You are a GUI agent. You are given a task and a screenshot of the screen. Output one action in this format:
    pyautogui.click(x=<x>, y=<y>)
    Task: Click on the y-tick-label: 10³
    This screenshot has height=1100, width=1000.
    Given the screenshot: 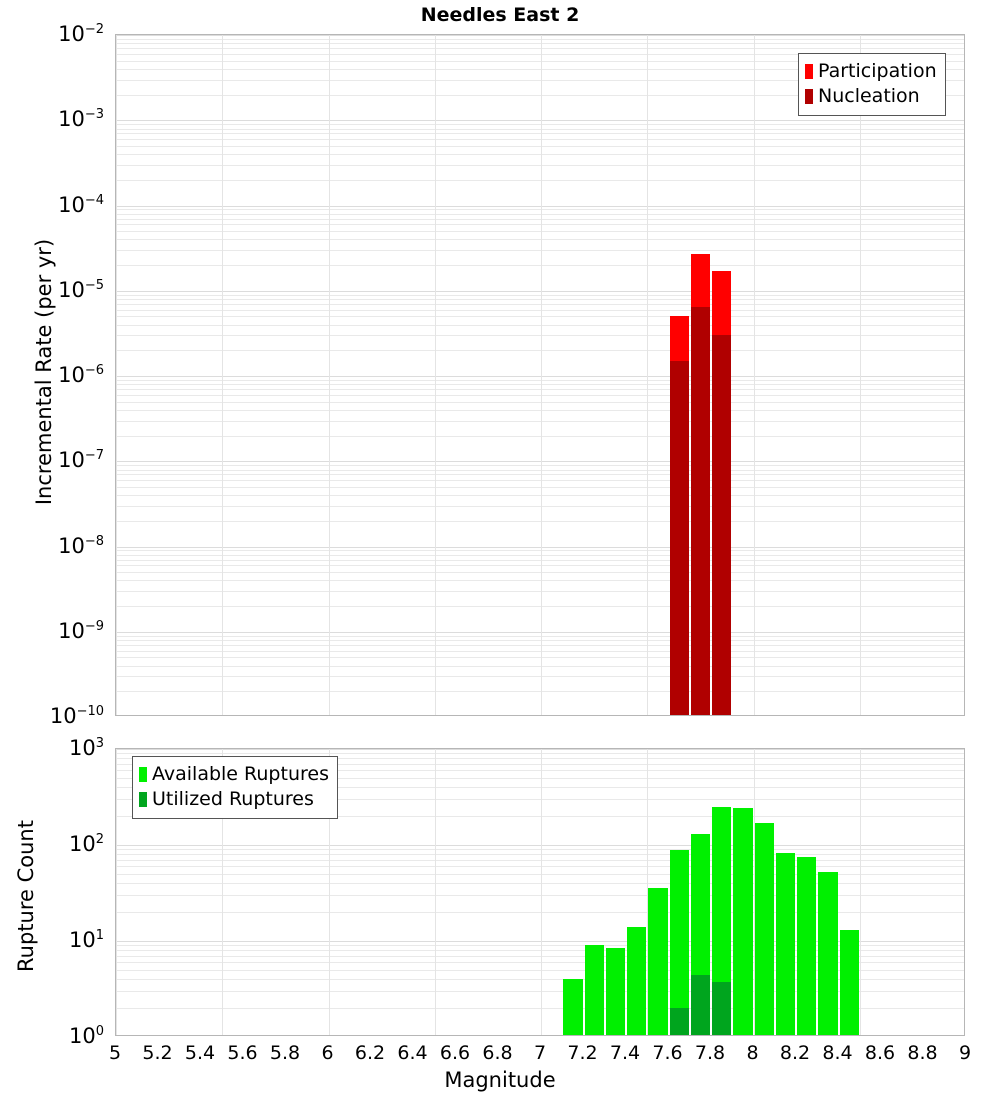 What is the action you would take?
    pyautogui.click(x=86, y=748)
    